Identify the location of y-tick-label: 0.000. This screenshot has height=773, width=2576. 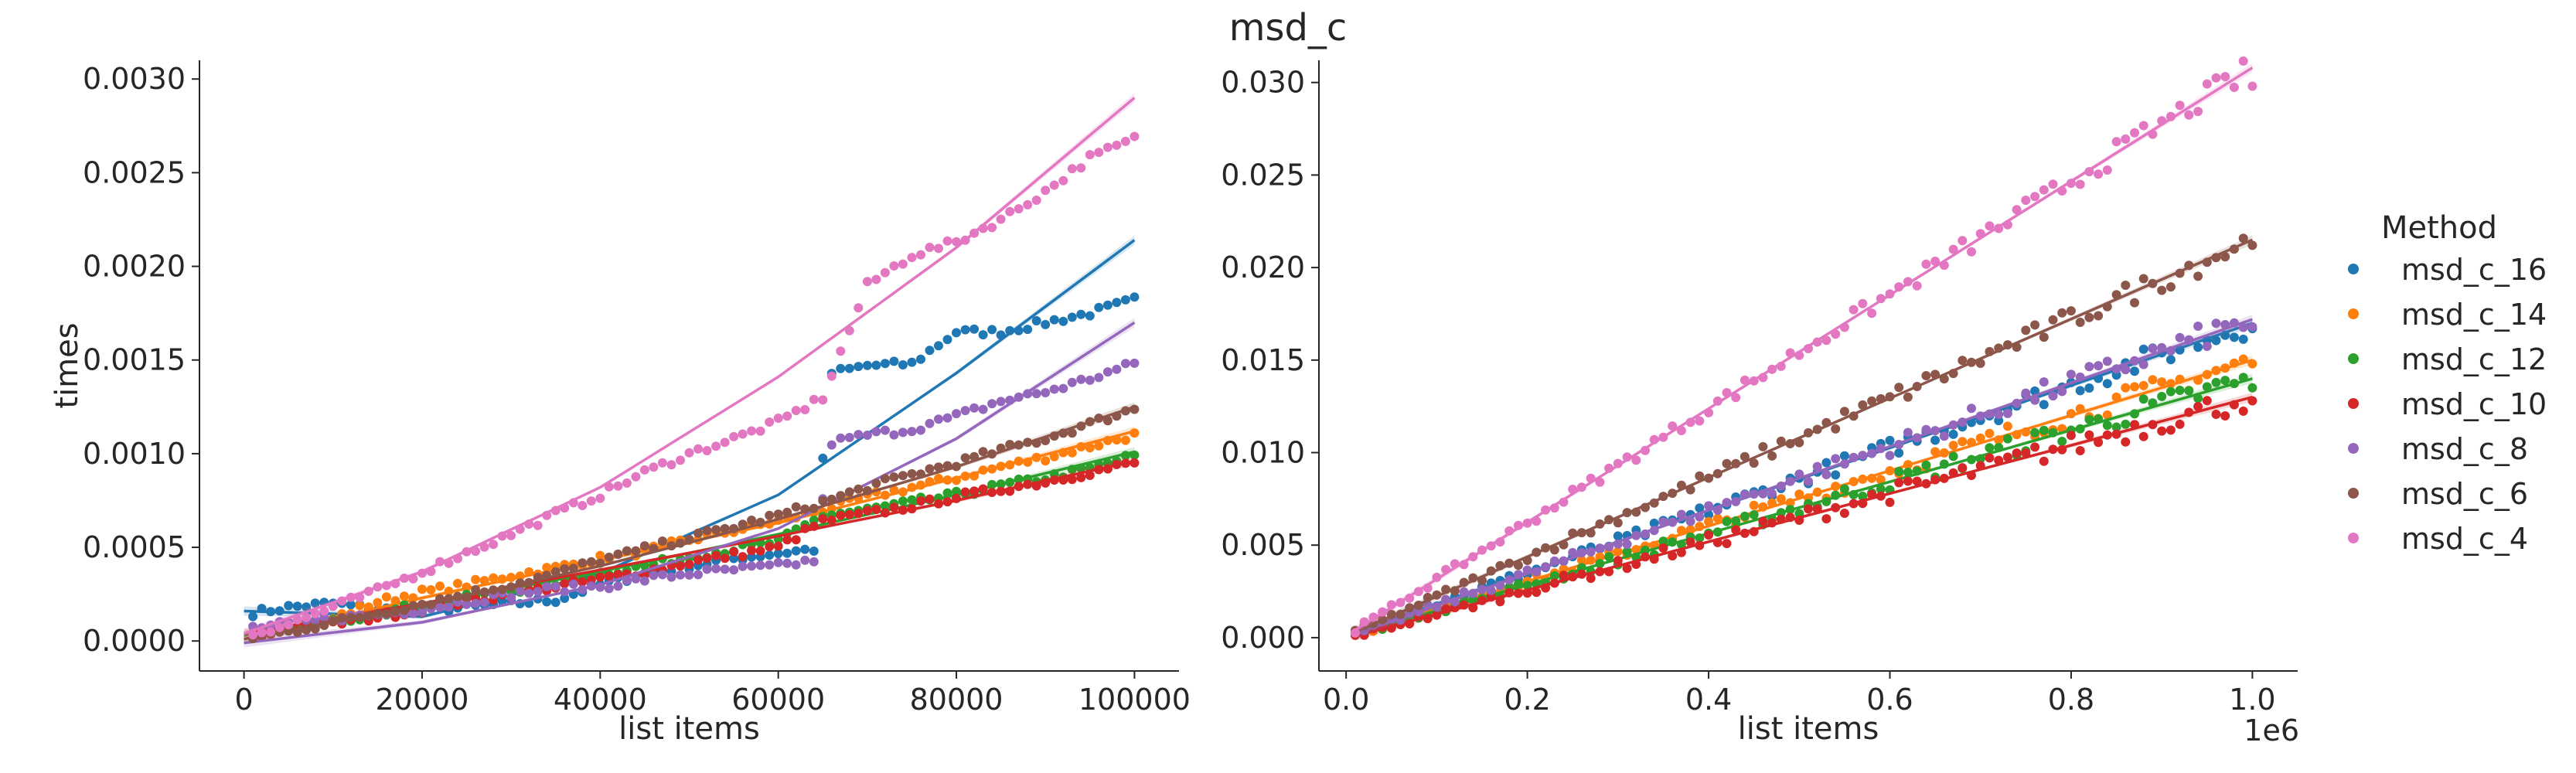
(1263, 638).